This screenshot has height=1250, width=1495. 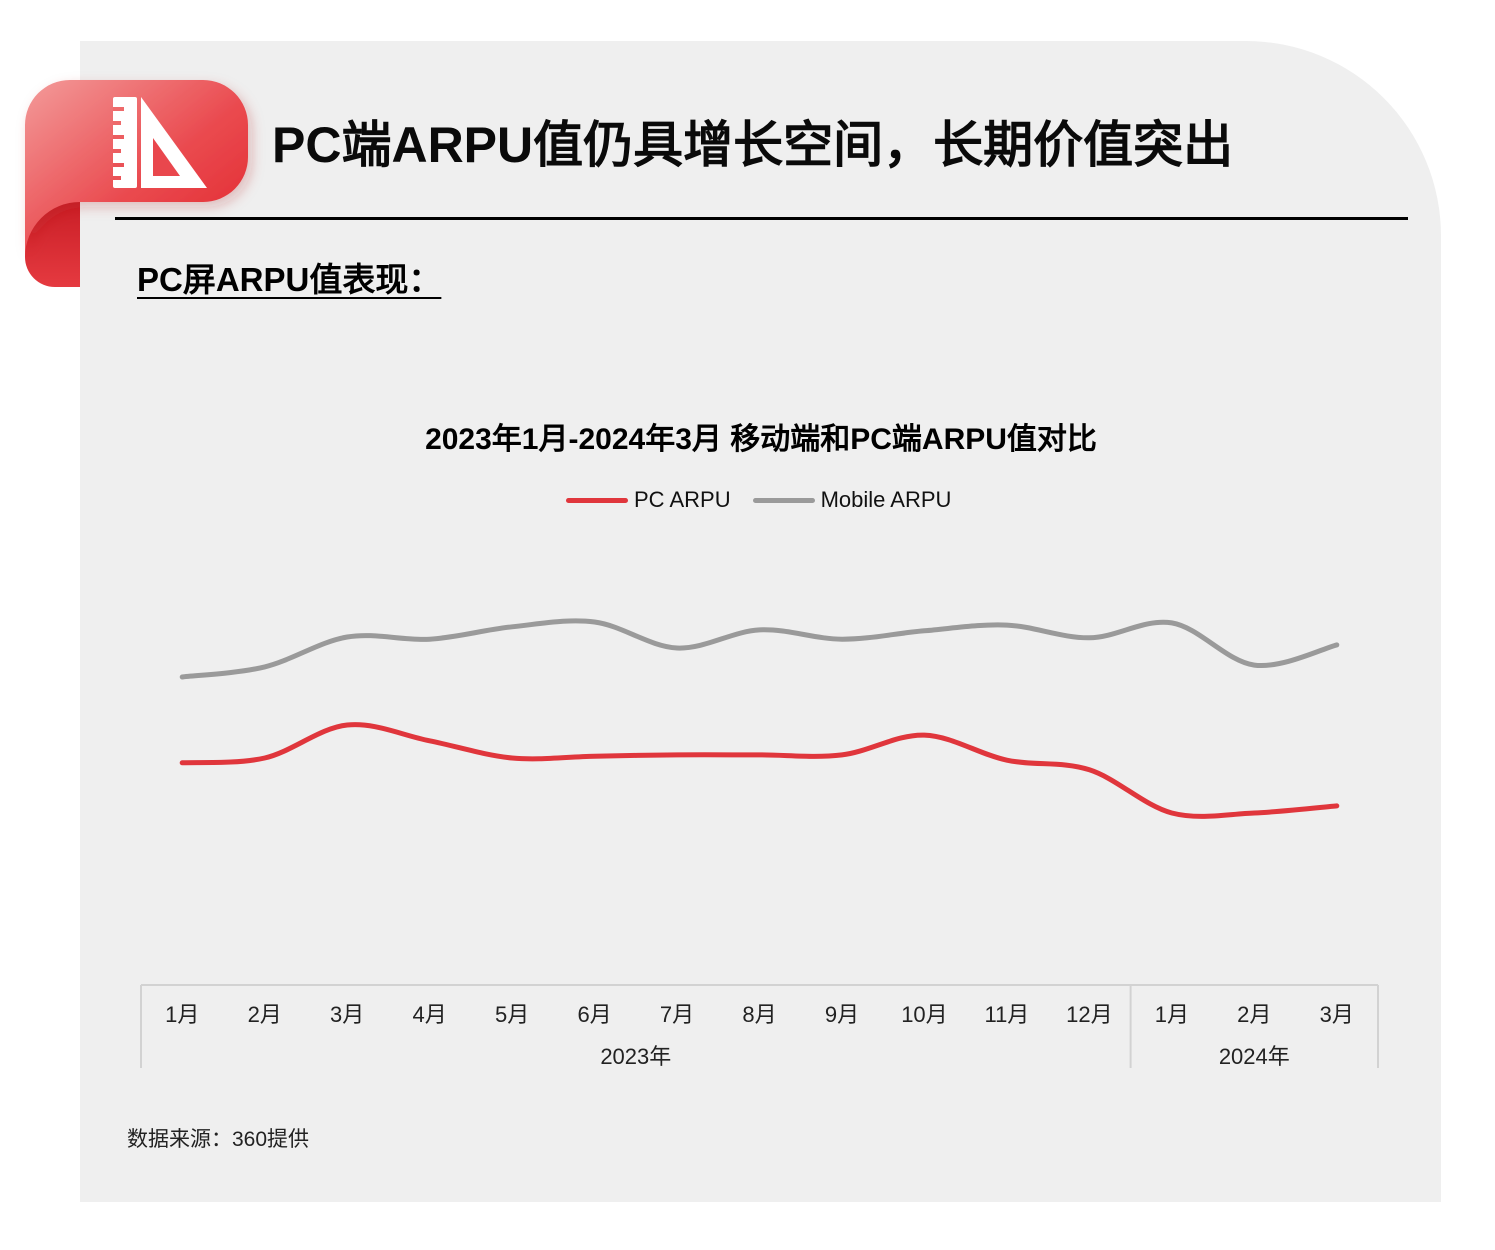 What do you see at coordinates (1254, 1056) in the screenshot?
I see `x-group-label: 2024年` at bounding box center [1254, 1056].